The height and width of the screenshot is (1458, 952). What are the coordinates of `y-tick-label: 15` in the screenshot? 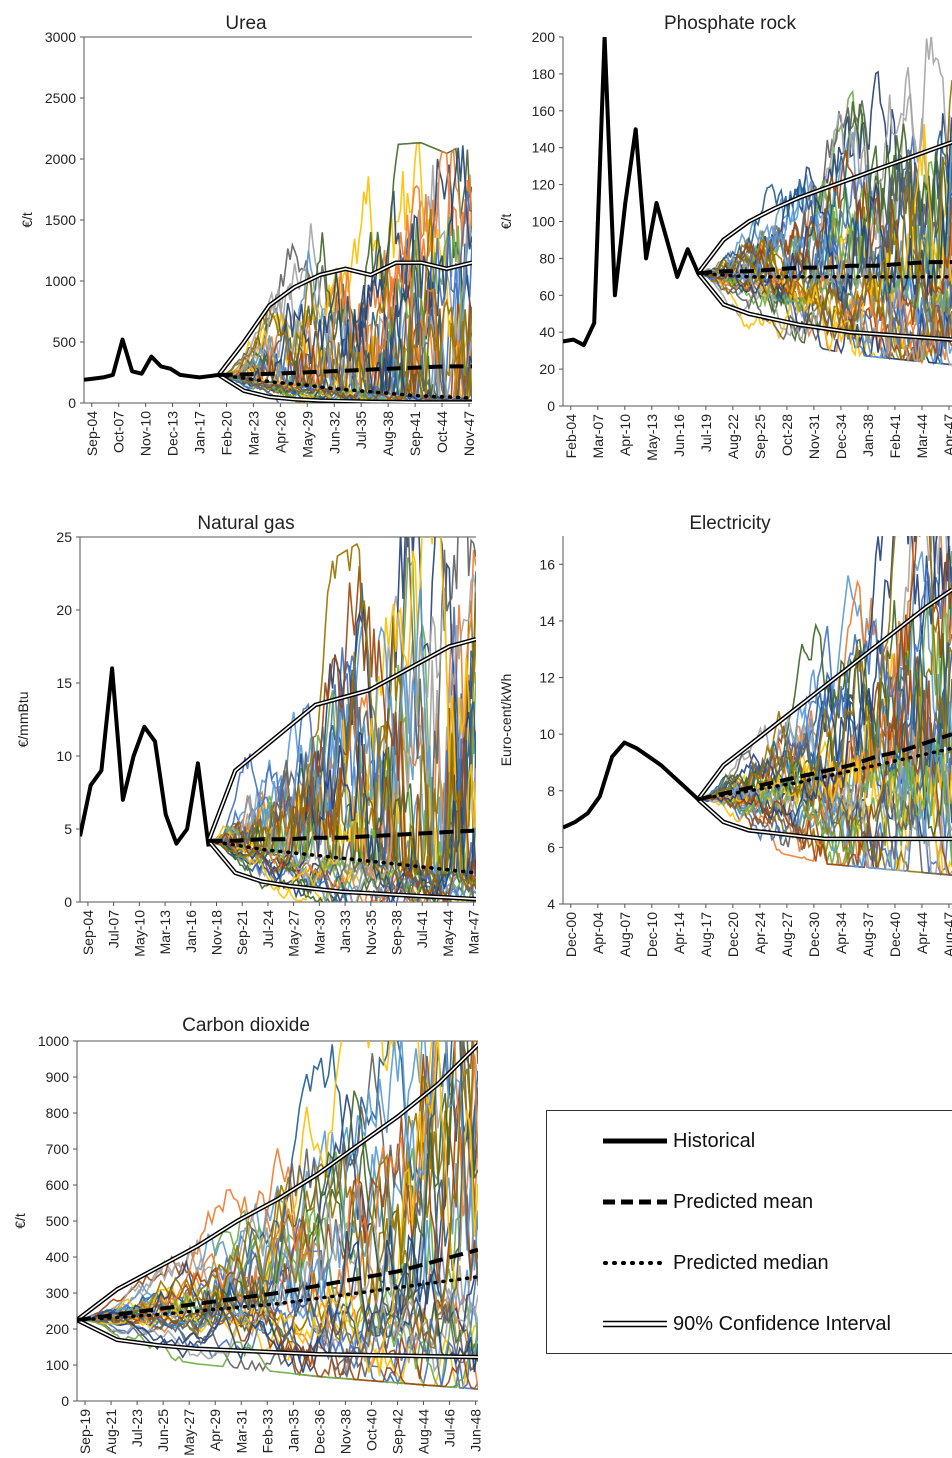 It's located at (64, 683).